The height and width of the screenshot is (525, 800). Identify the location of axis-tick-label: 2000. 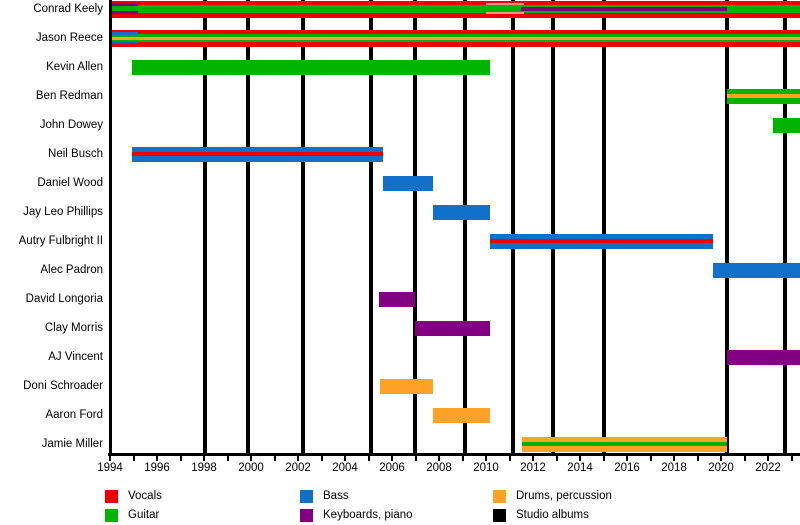
(251, 468).